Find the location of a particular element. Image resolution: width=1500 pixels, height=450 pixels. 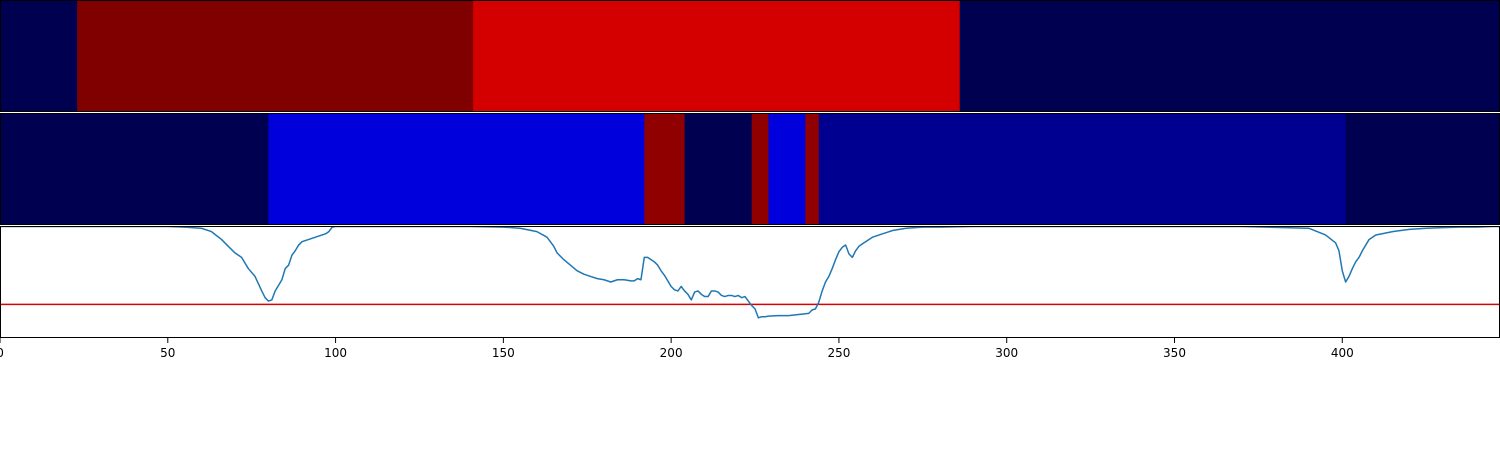

x-tick-label: 350 is located at coordinates (1174, 353).